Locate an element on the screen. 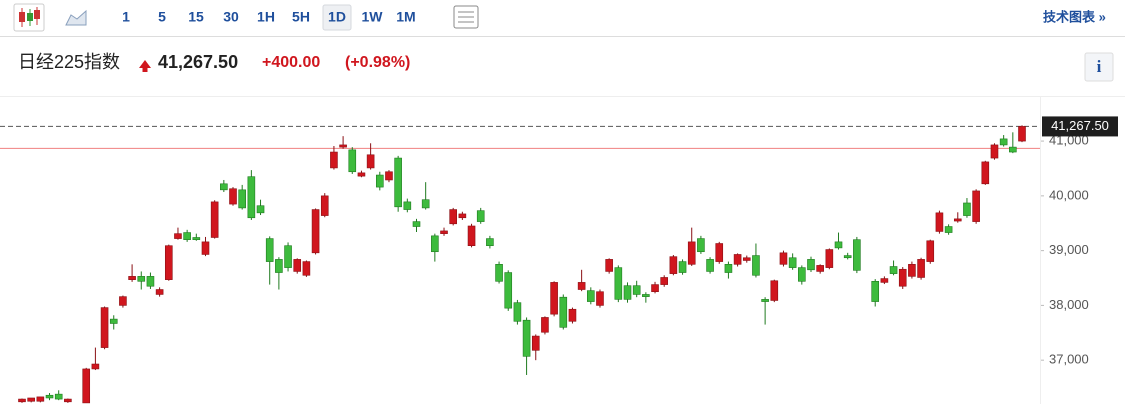 This screenshot has width=1125, height=404. tech-chart-link: 技术图表 » is located at coordinates (1074, 16).